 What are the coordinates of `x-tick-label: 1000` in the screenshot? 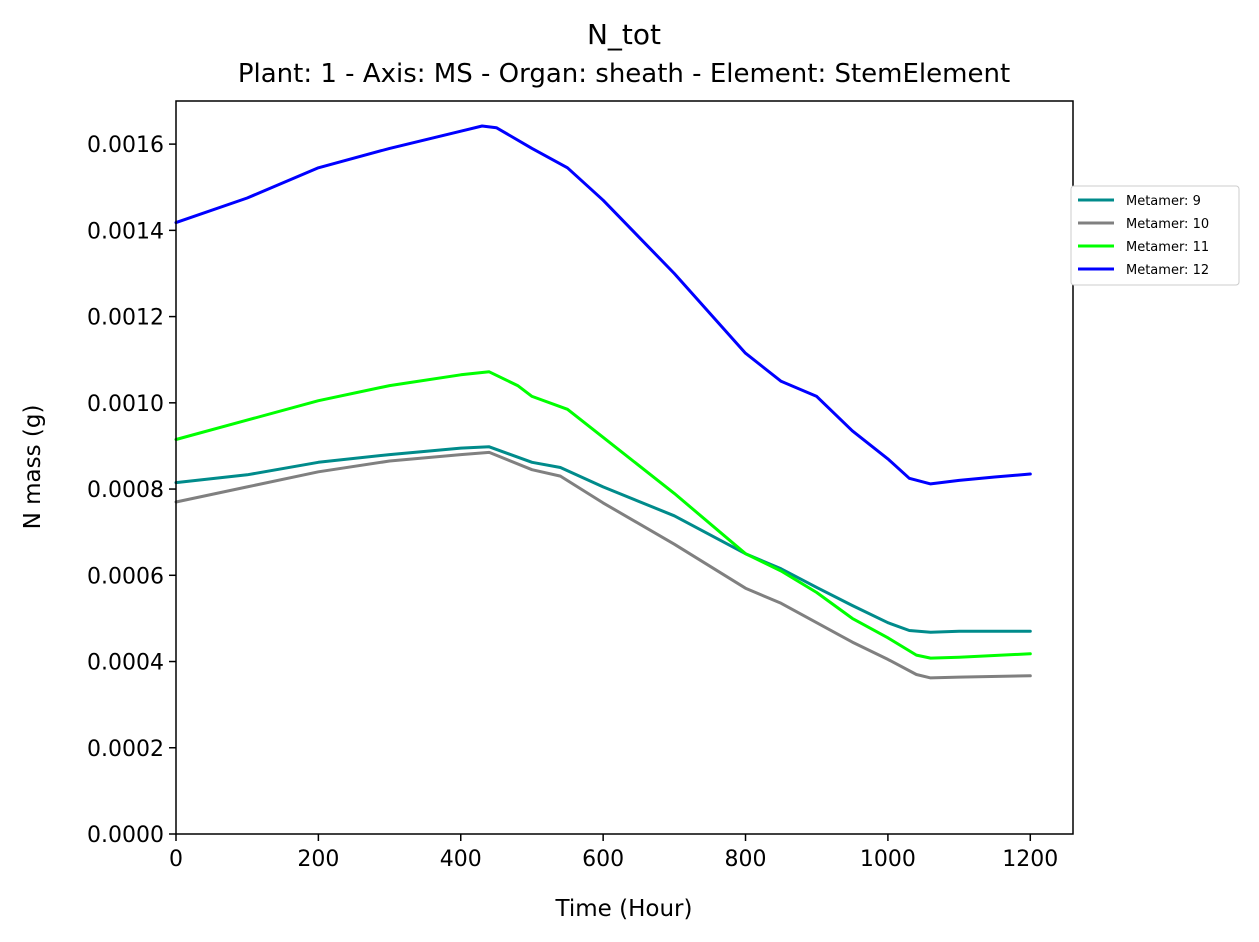 It's located at (888, 859).